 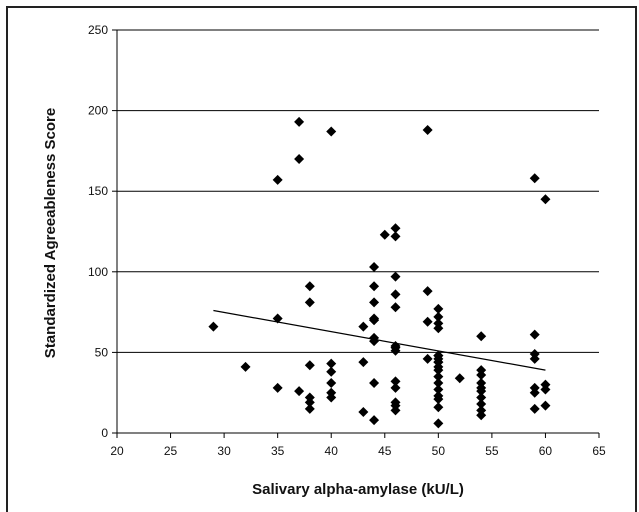 I want to click on x-tick-label: 35, so click(x=278, y=451).